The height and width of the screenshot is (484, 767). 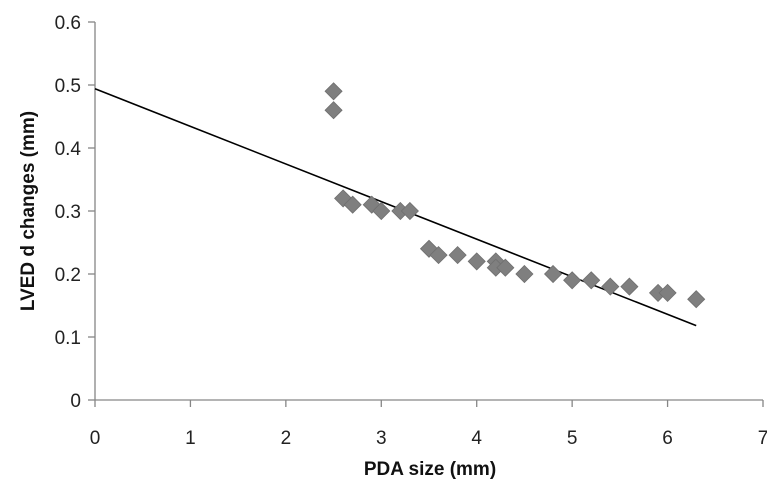 I want to click on x-axis-title: PDA size (mm), so click(x=430, y=469).